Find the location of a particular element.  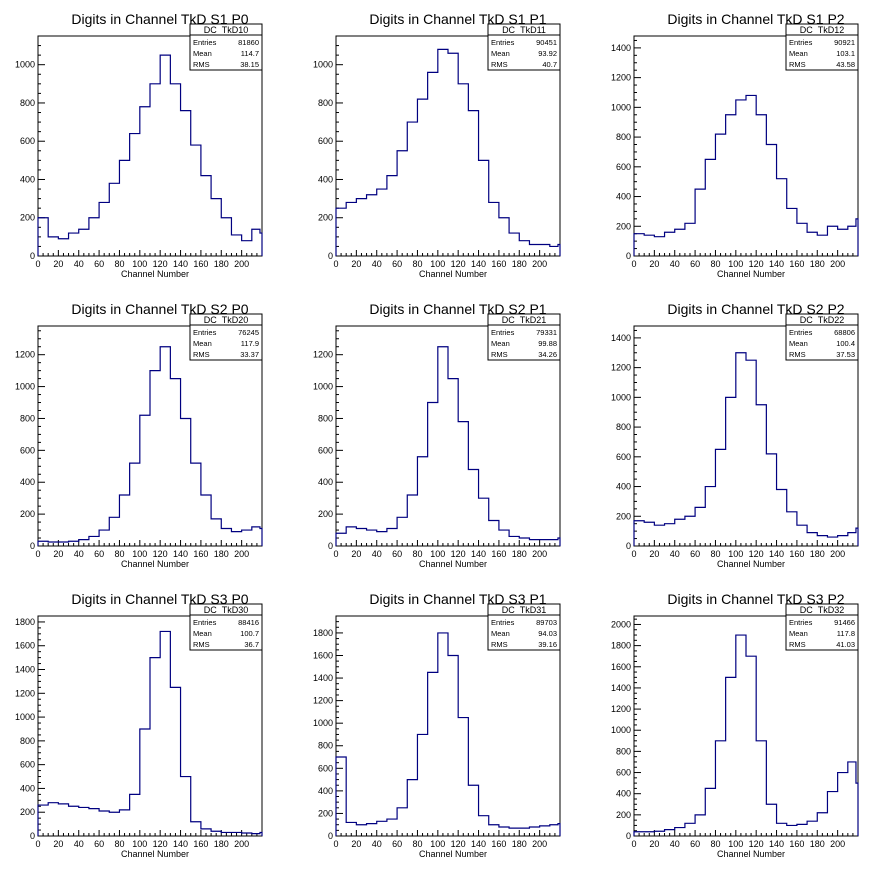

stats-name: DC_TkD22 is located at coordinates (822, 320).